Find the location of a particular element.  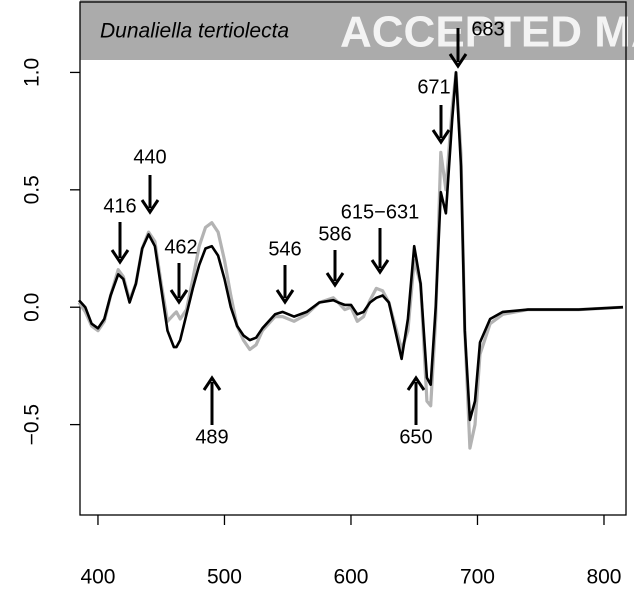

title-banner is located at coordinates (357, 30).